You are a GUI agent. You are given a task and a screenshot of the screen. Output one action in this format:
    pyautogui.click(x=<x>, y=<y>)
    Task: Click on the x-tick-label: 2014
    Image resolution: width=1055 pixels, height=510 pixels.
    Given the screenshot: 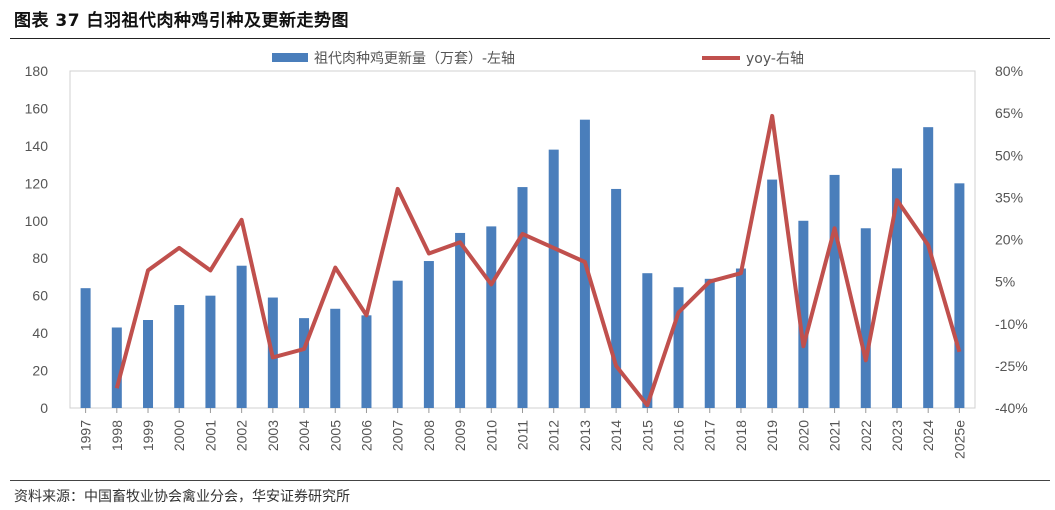 What is the action you would take?
    pyautogui.click(x=616, y=435)
    